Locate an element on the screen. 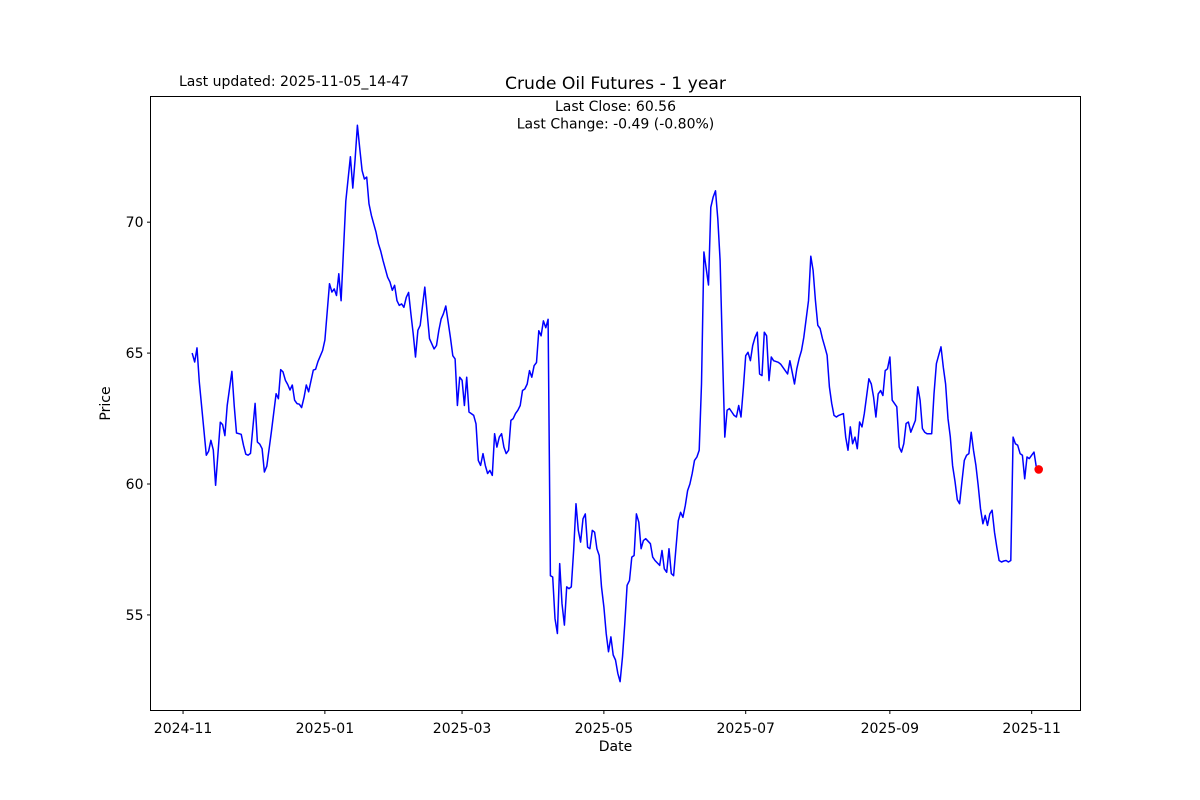 The image size is (1200, 800). x-tick-label: 2025-07 is located at coordinates (745, 729).